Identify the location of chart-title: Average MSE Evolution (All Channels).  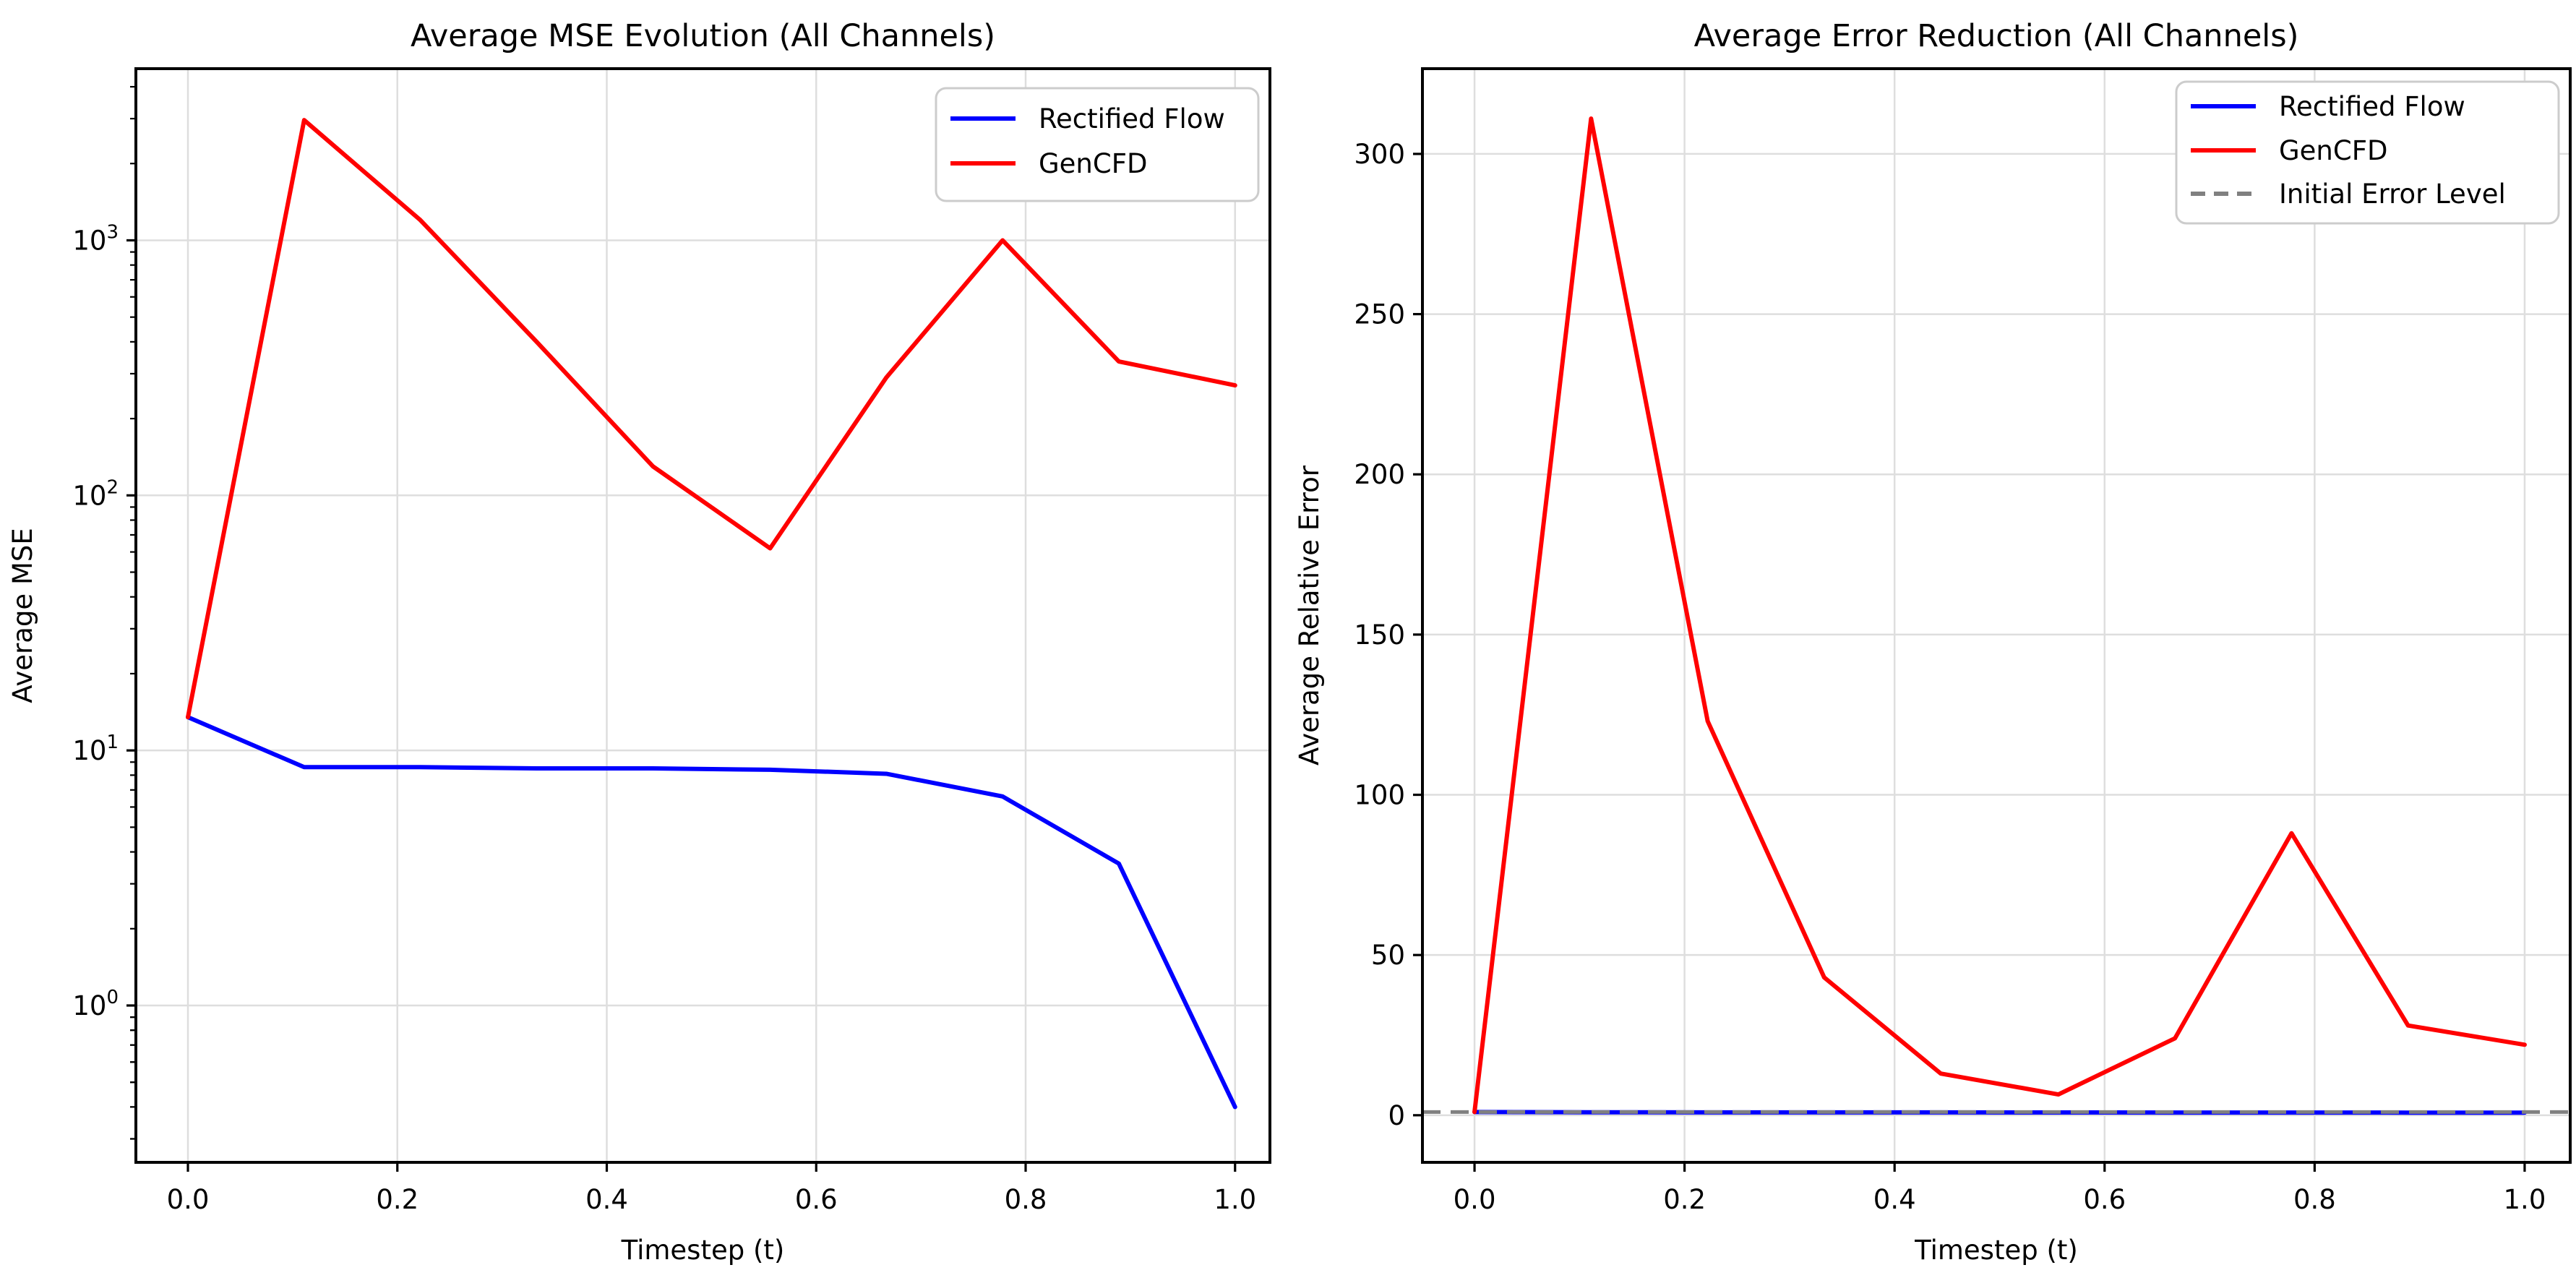
(703, 36).